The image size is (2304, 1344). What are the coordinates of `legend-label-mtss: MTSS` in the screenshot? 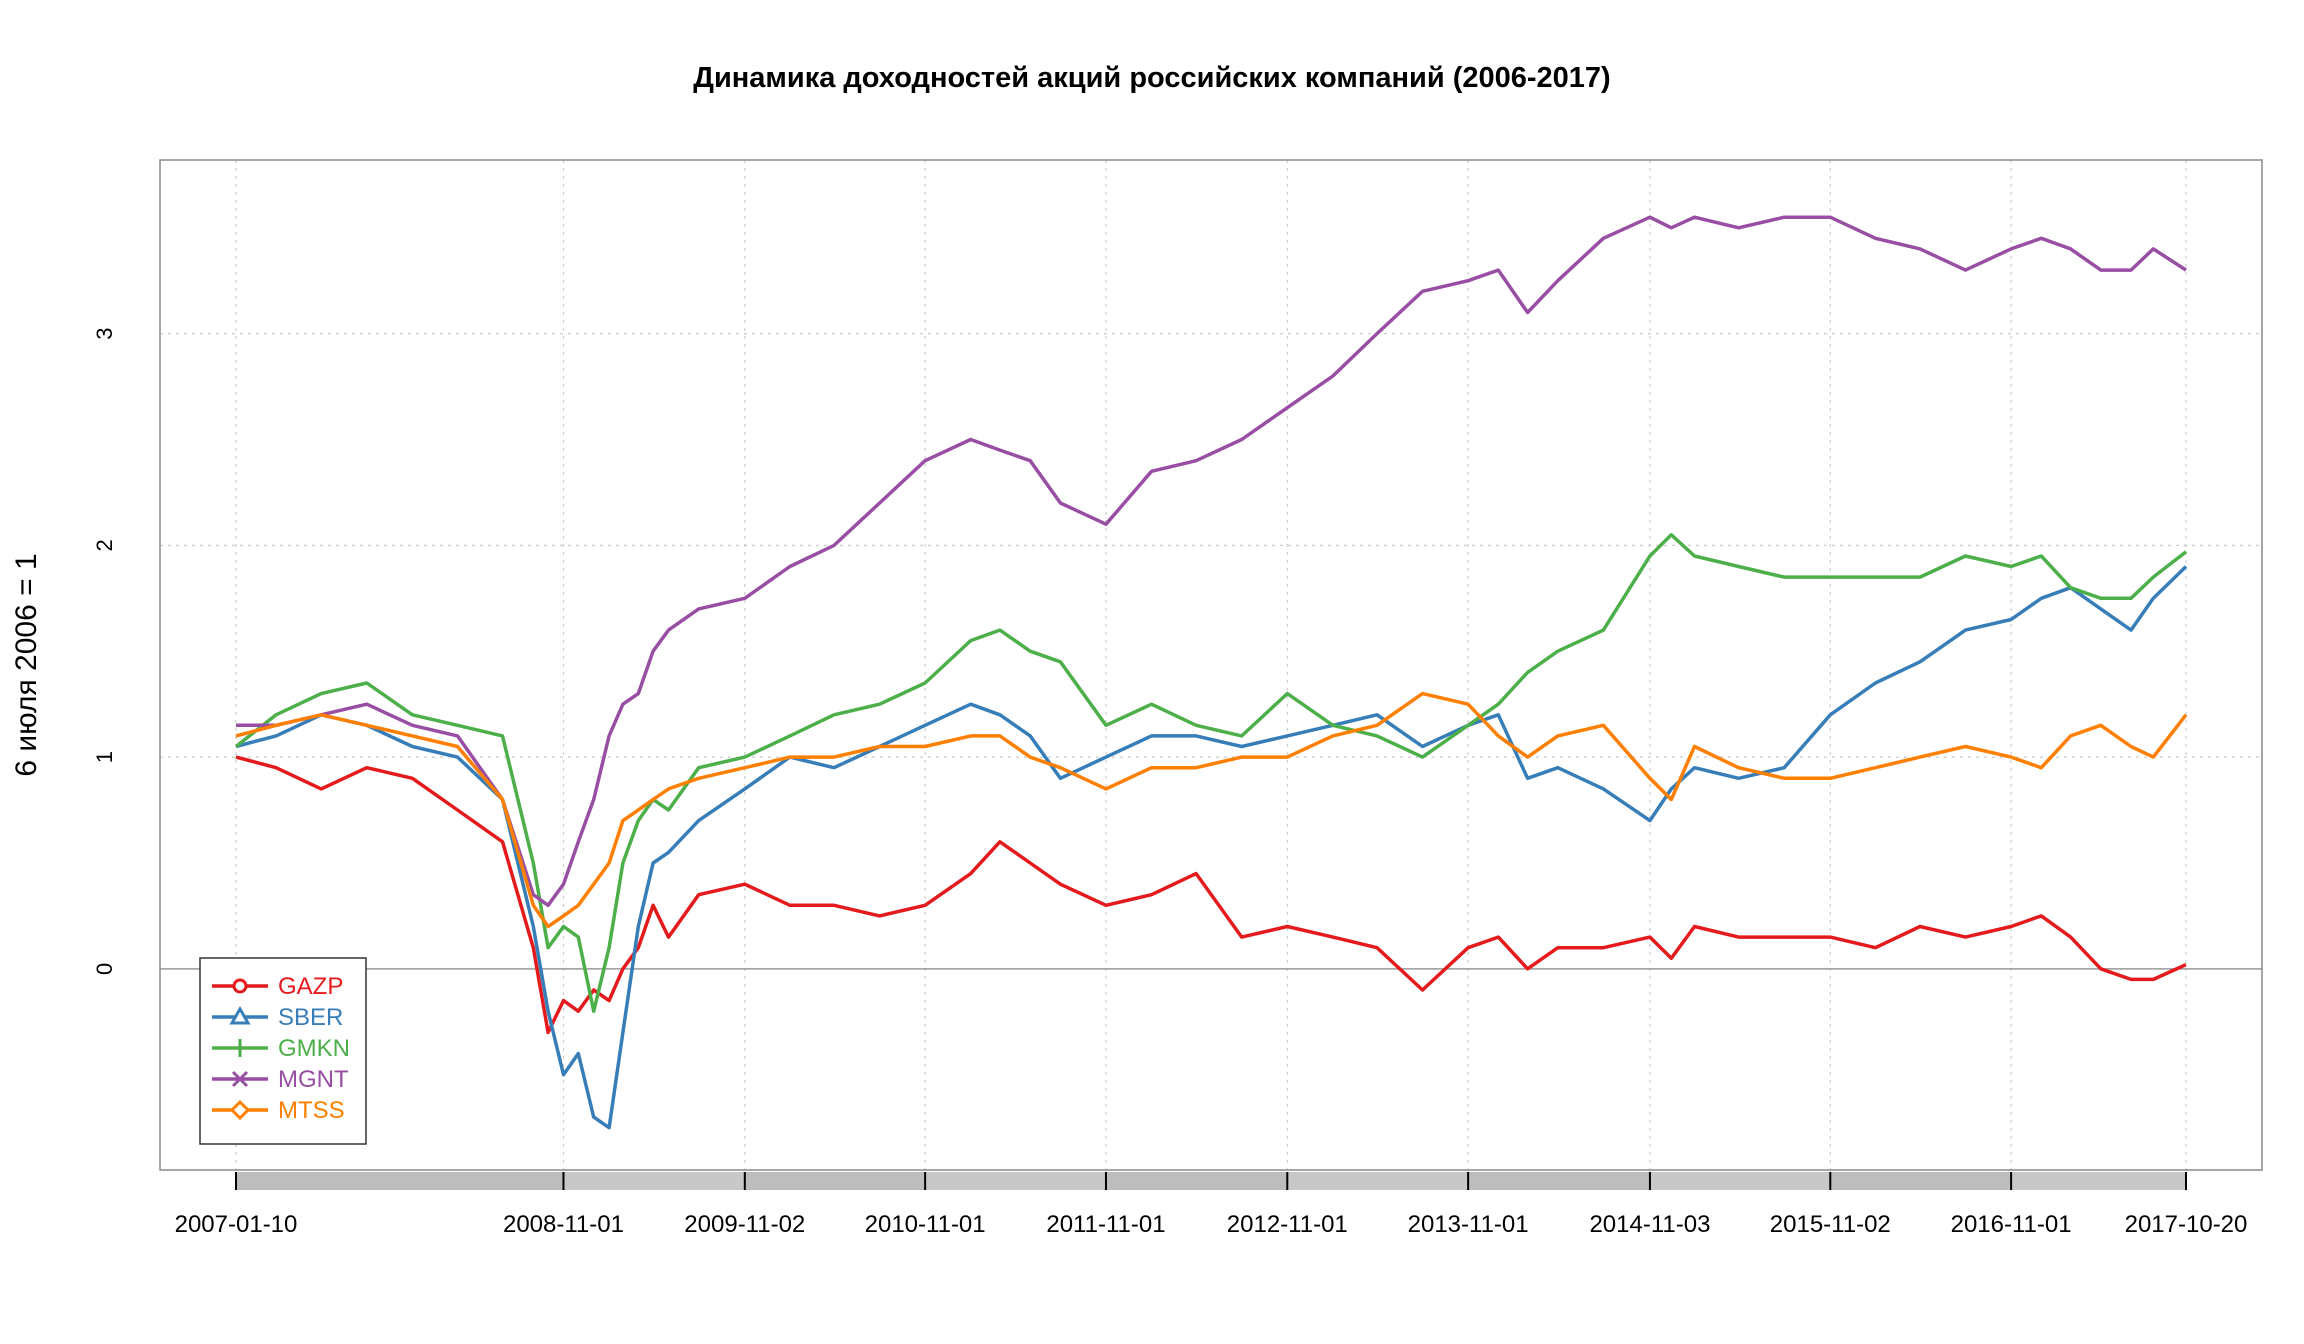 It's located at (311, 1110).